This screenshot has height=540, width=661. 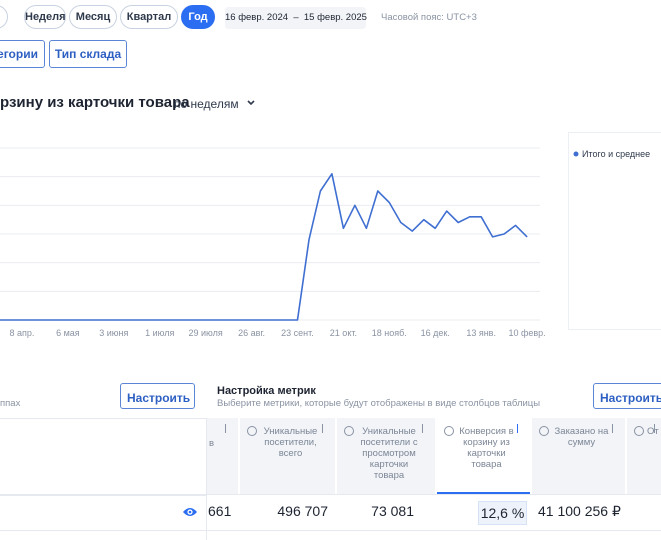 What do you see at coordinates (389, 333) in the screenshot?
I see `x-tick-label: 18 нояб.` at bounding box center [389, 333].